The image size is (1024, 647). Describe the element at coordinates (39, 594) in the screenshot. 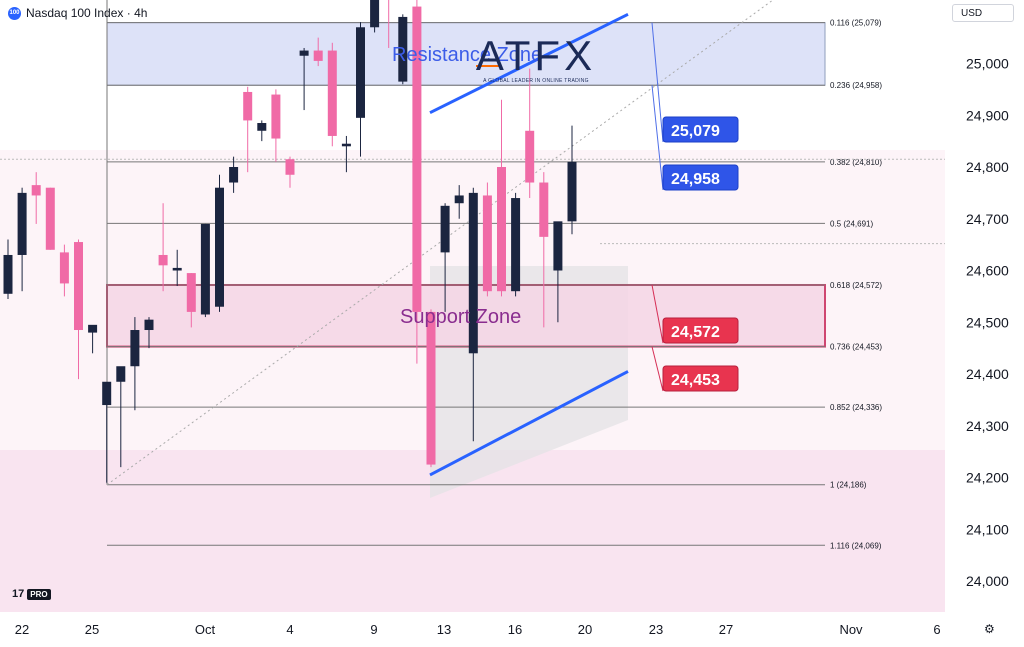

I see `pro-badge: PRO` at that location.